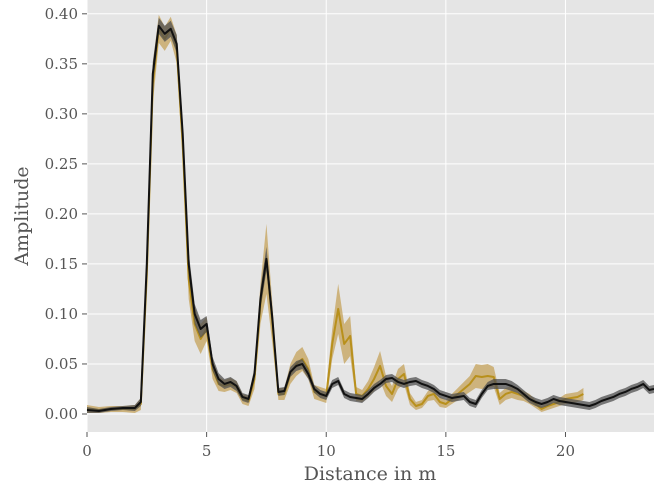  I want to click on y-tick-label: 0.20, so click(61, 214).